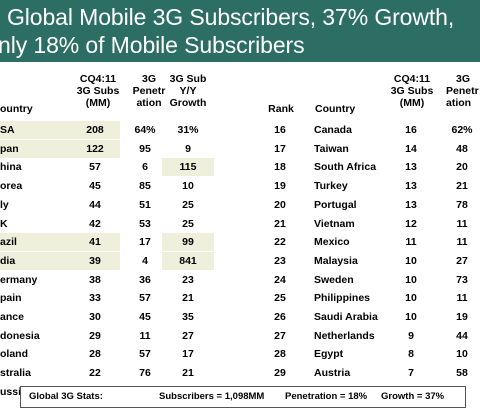 This screenshot has height=416, width=480. I want to click on left-row-penetration: 51, so click(145, 204).